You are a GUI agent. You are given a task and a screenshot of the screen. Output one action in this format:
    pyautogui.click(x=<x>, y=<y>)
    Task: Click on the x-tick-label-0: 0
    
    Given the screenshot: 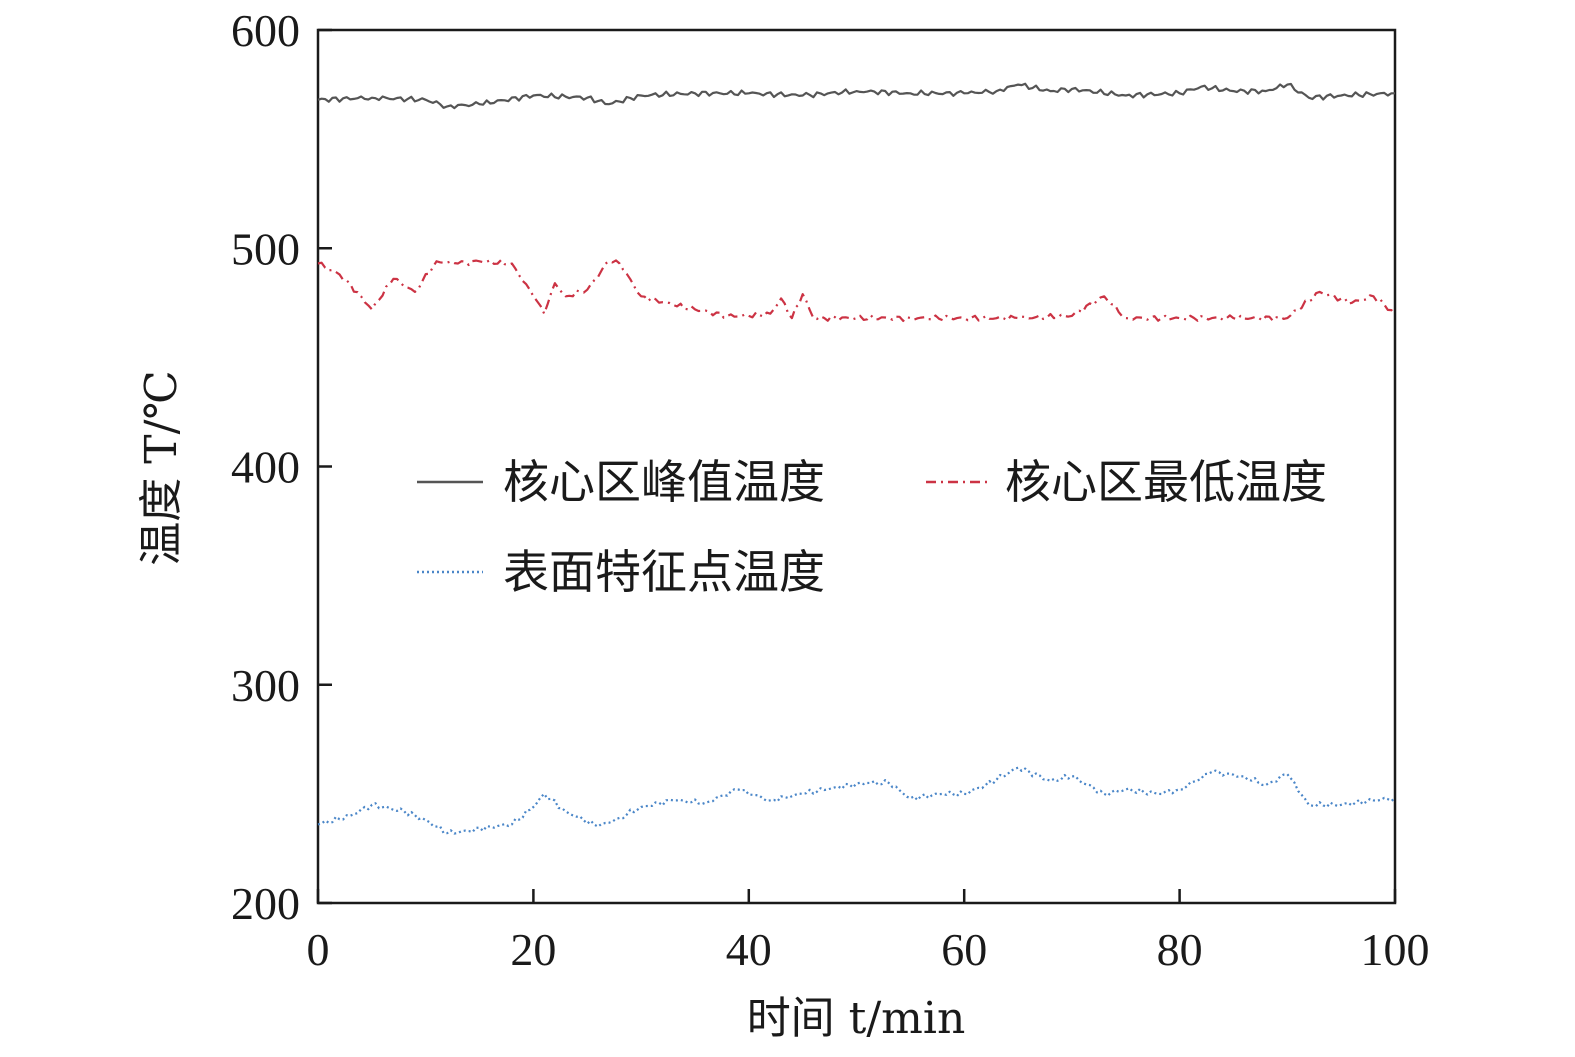 What is the action you would take?
    pyautogui.click(x=318, y=949)
    